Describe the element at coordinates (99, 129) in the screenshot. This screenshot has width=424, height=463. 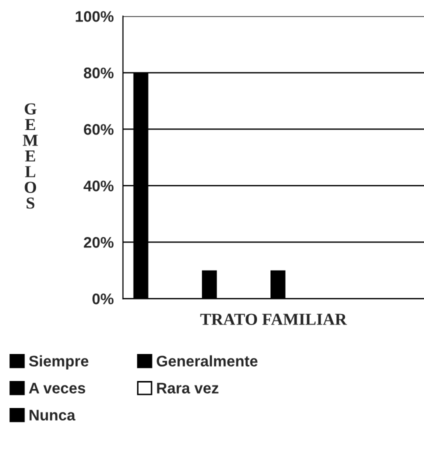
I see `y-tick-label: 60%` at that location.